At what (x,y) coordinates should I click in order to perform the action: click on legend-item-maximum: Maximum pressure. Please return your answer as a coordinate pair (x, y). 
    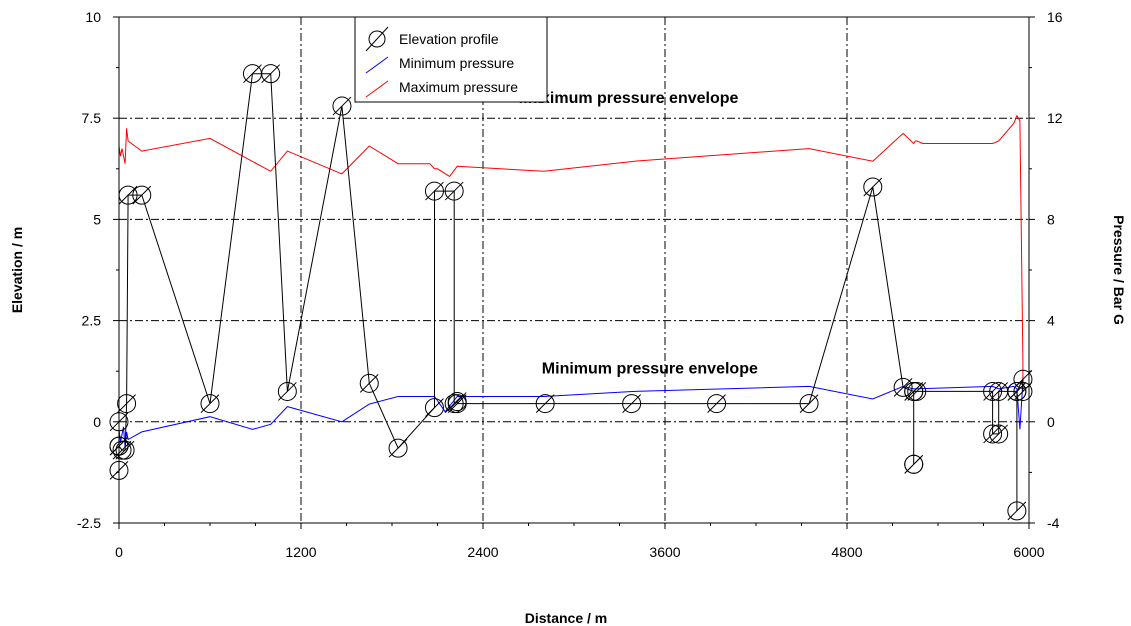
    Looking at the image, I should click on (441, 88).